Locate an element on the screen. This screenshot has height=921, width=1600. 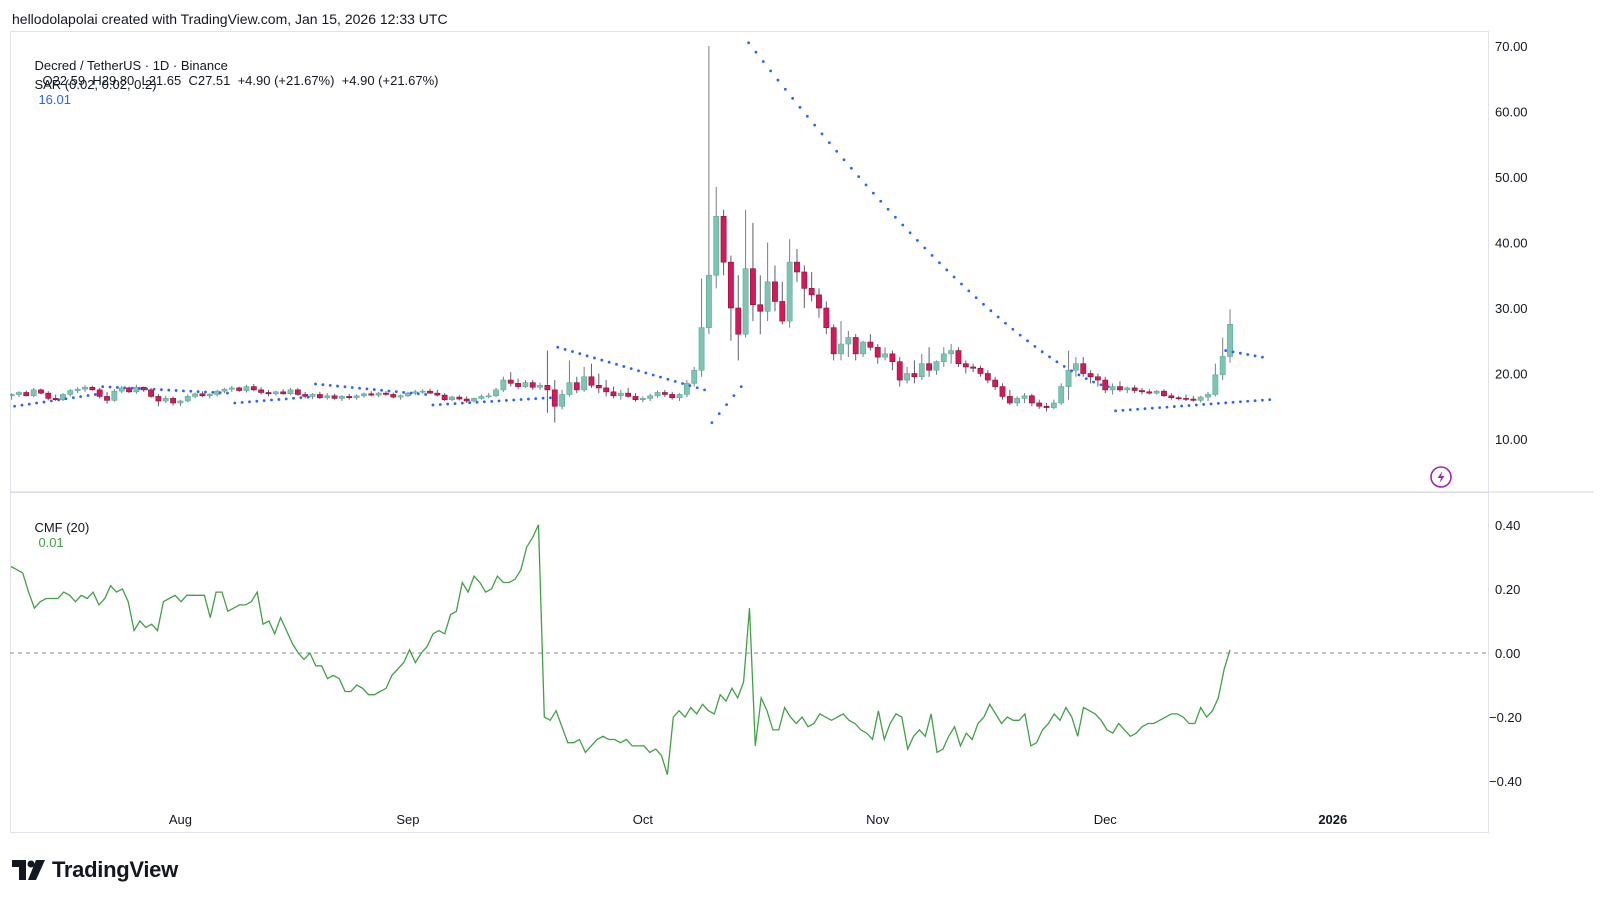
price-tick-label: 10.00 is located at coordinates (1511, 439).